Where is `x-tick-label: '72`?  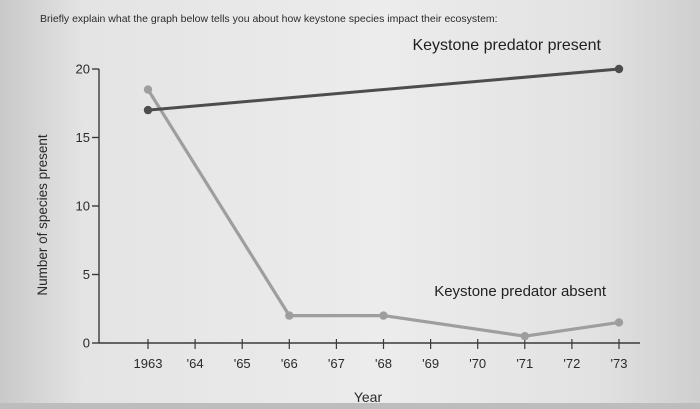
x-tick-label: '72 is located at coordinates (571, 363).